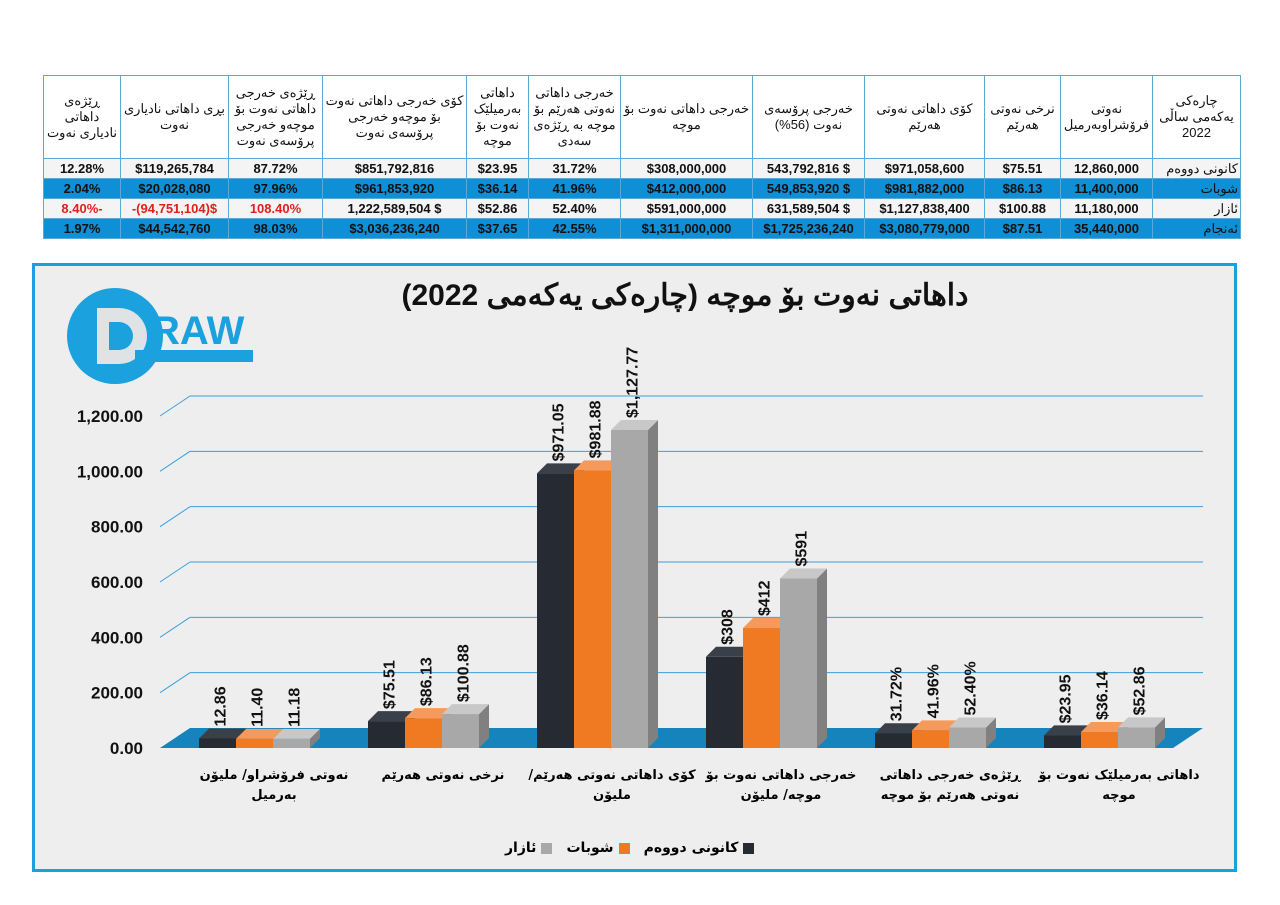  What do you see at coordinates (174, 117) in the screenshot?
I see `column-header: بڕی داهاتی نادیاری نەوت` at bounding box center [174, 117].